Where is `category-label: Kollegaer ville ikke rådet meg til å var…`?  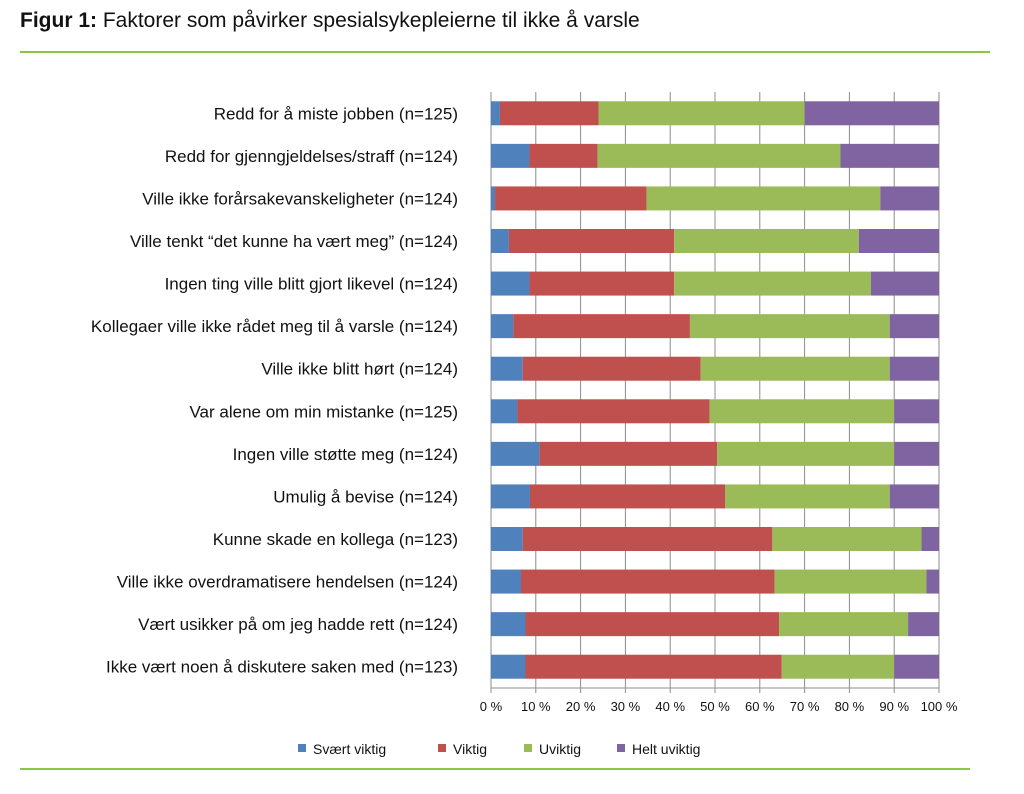 category-label: Kollegaer ville ikke rådet meg til å var… is located at coordinates (274, 326).